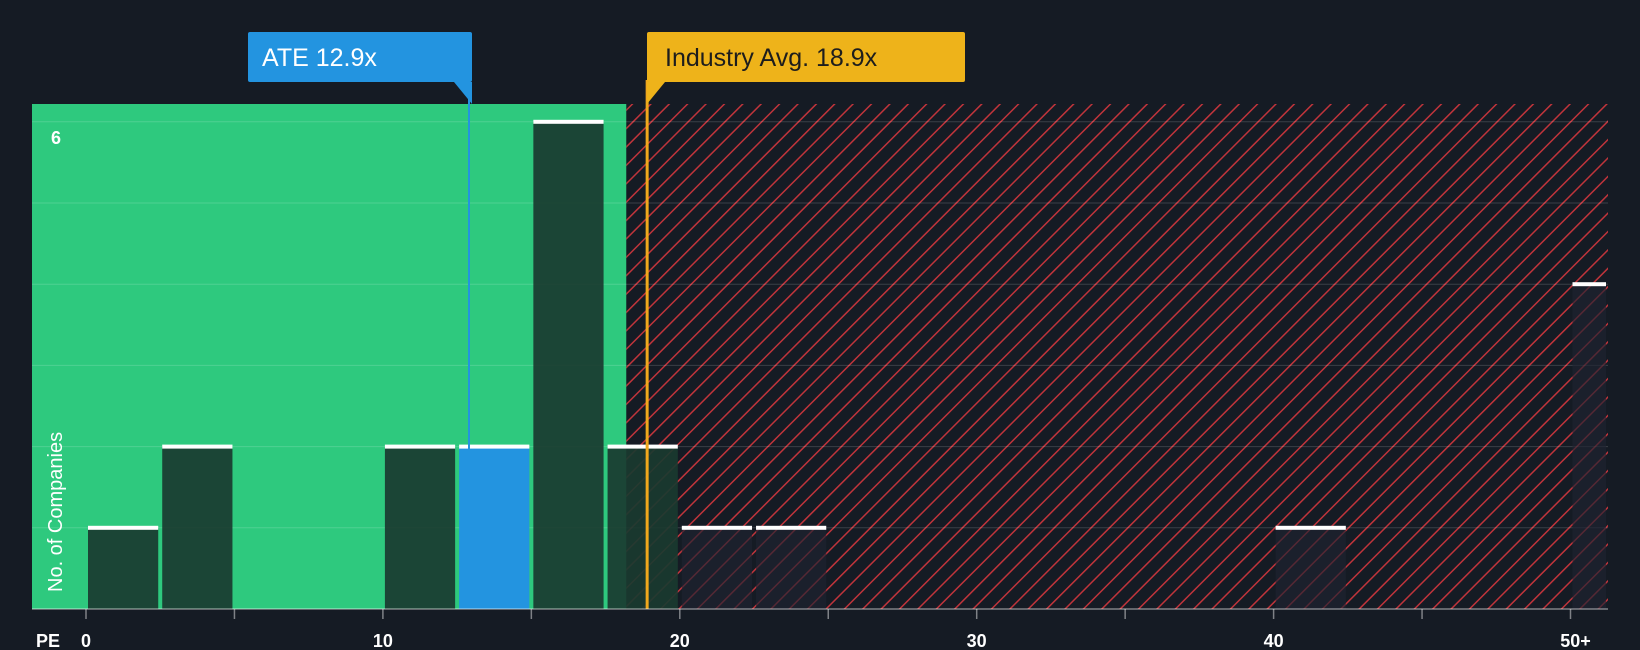 The image size is (1640, 650). Describe the element at coordinates (463, 93) in the screenshot. I see `company-callout-pointer` at that location.